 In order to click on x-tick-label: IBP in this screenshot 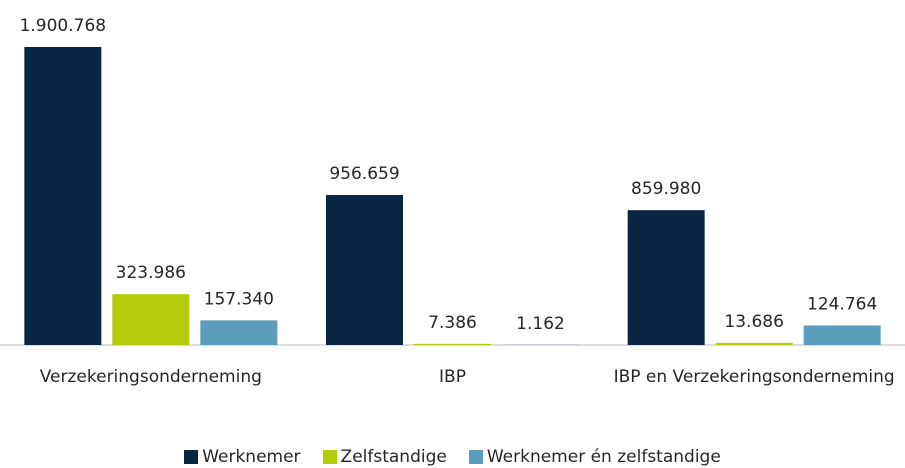, I will do `click(452, 377)`.